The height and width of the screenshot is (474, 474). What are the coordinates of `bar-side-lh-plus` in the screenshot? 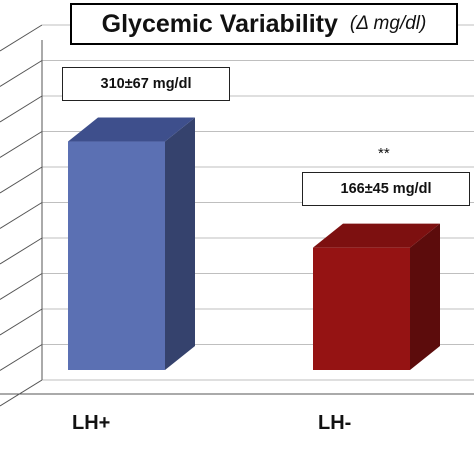 It's located at (180, 243).